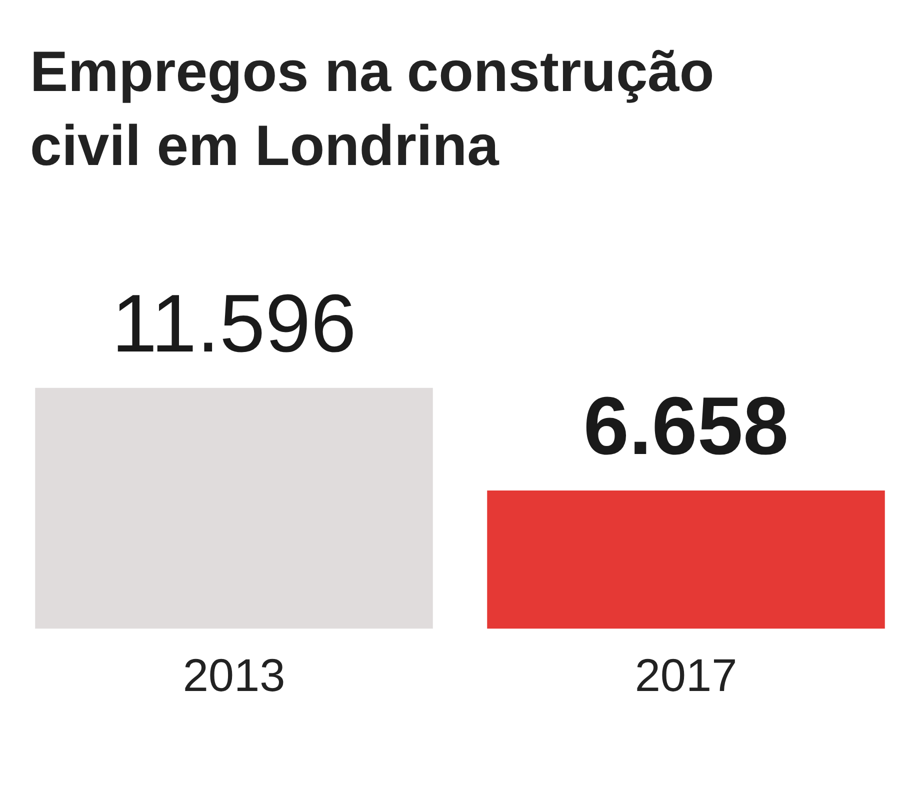 The width and height of the screenshot is (920, 800). I want to click on chart-title: Empregos na construção civil em Londrina, so click(373, 109).